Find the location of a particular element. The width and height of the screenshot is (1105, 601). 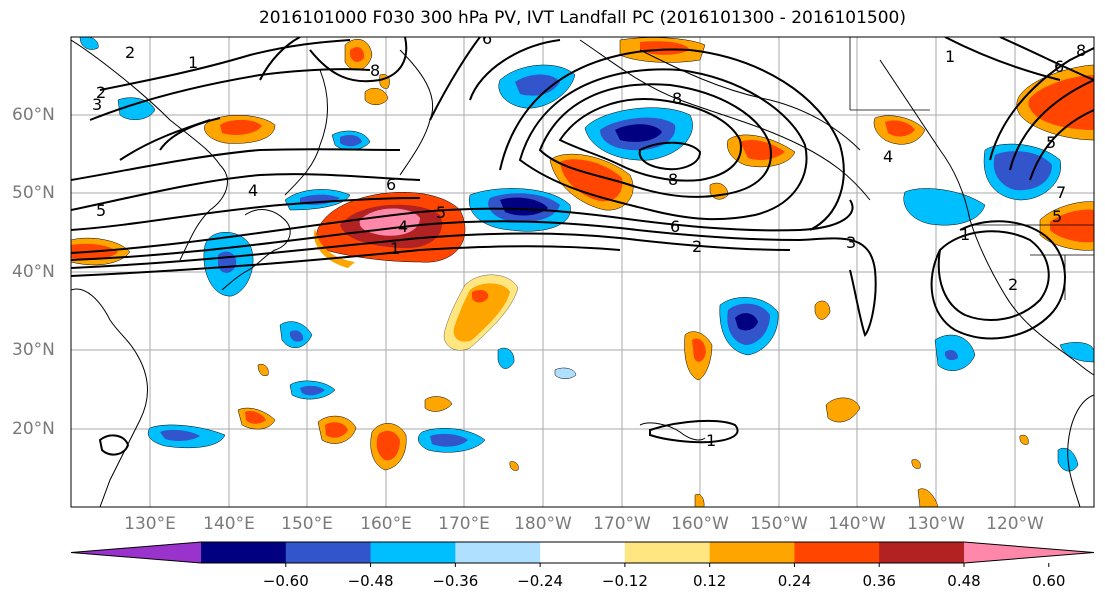

colorbar-ticks is located at coordinates (667, 565).